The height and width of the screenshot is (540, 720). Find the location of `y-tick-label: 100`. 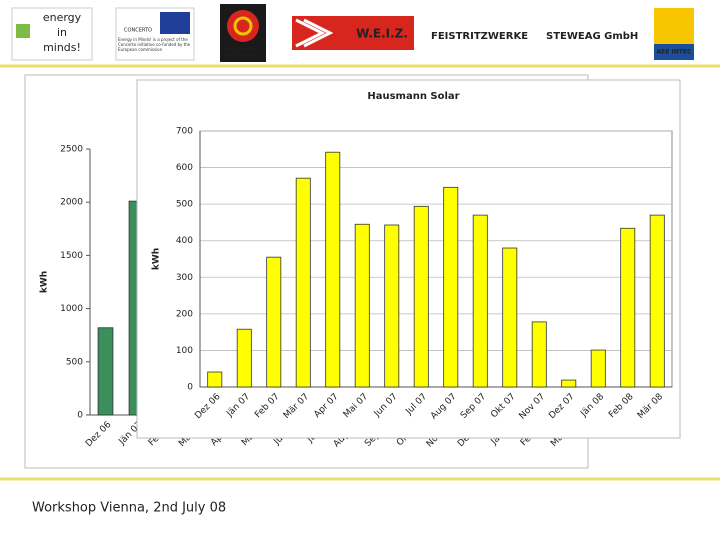

y-tick-label: 100 is located at coordinates (184, 351).